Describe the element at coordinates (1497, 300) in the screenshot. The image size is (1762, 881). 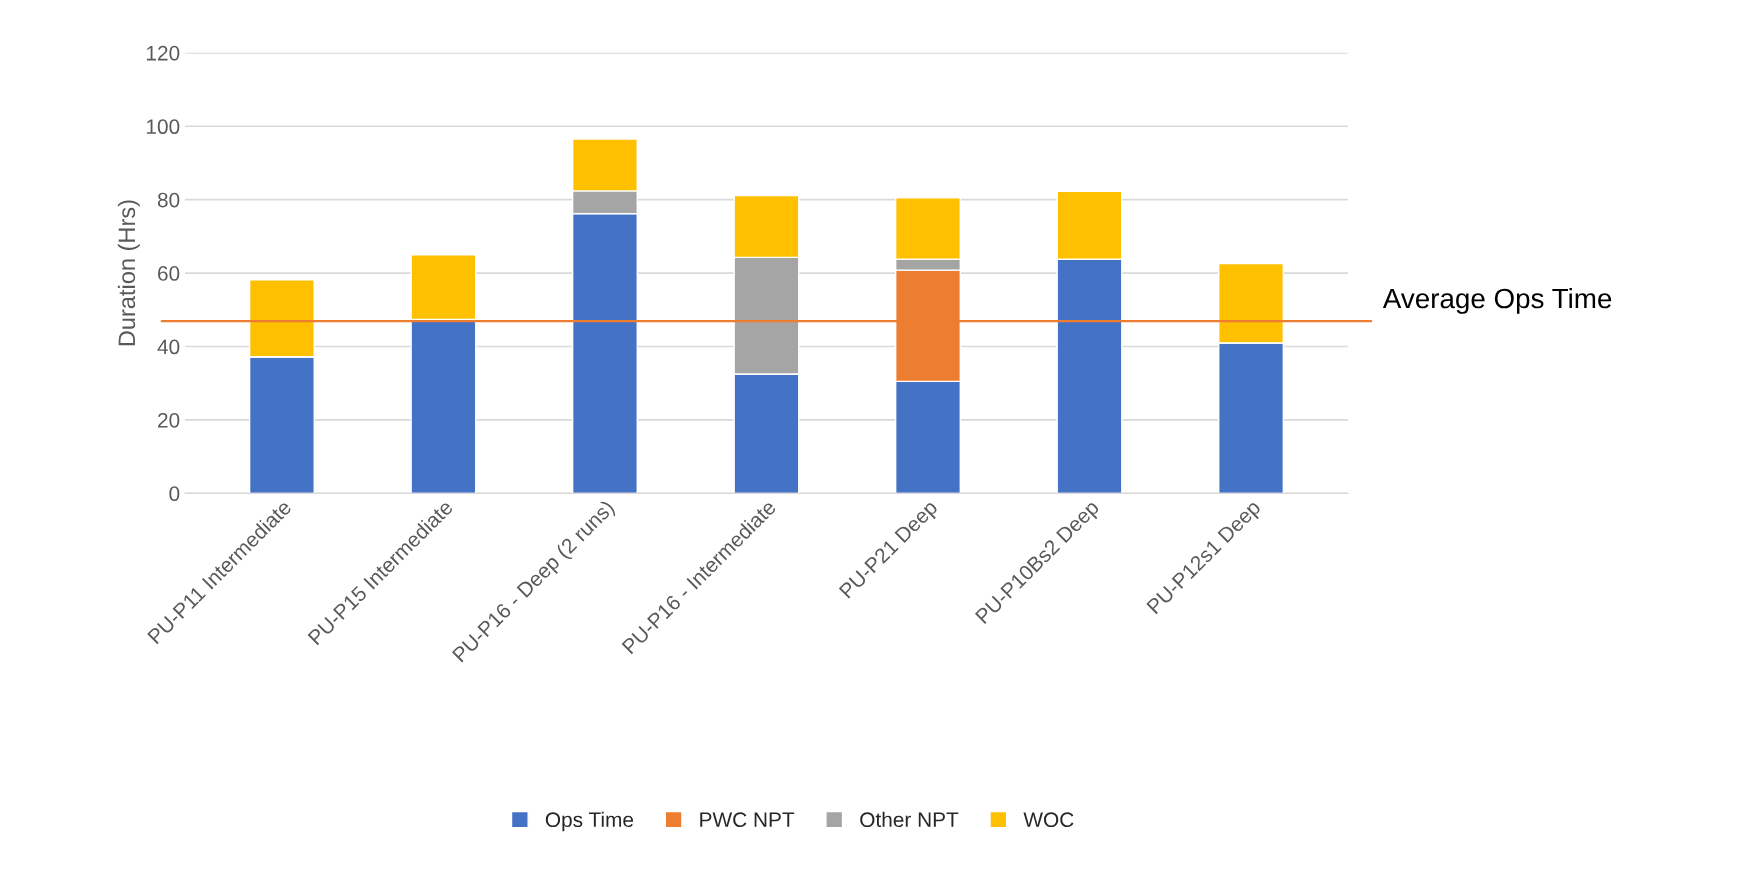
I see `ref-line-label: Average Ops Time` at that location.